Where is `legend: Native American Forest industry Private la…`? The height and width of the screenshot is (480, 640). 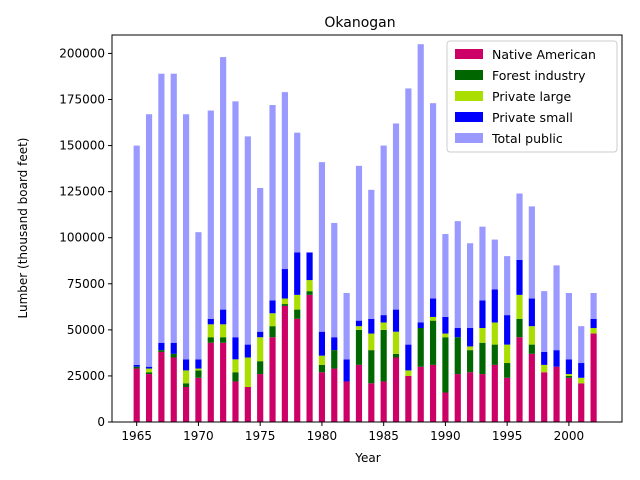 legend: Native American Forest industry Private la… is located at coordinates (532, 96).